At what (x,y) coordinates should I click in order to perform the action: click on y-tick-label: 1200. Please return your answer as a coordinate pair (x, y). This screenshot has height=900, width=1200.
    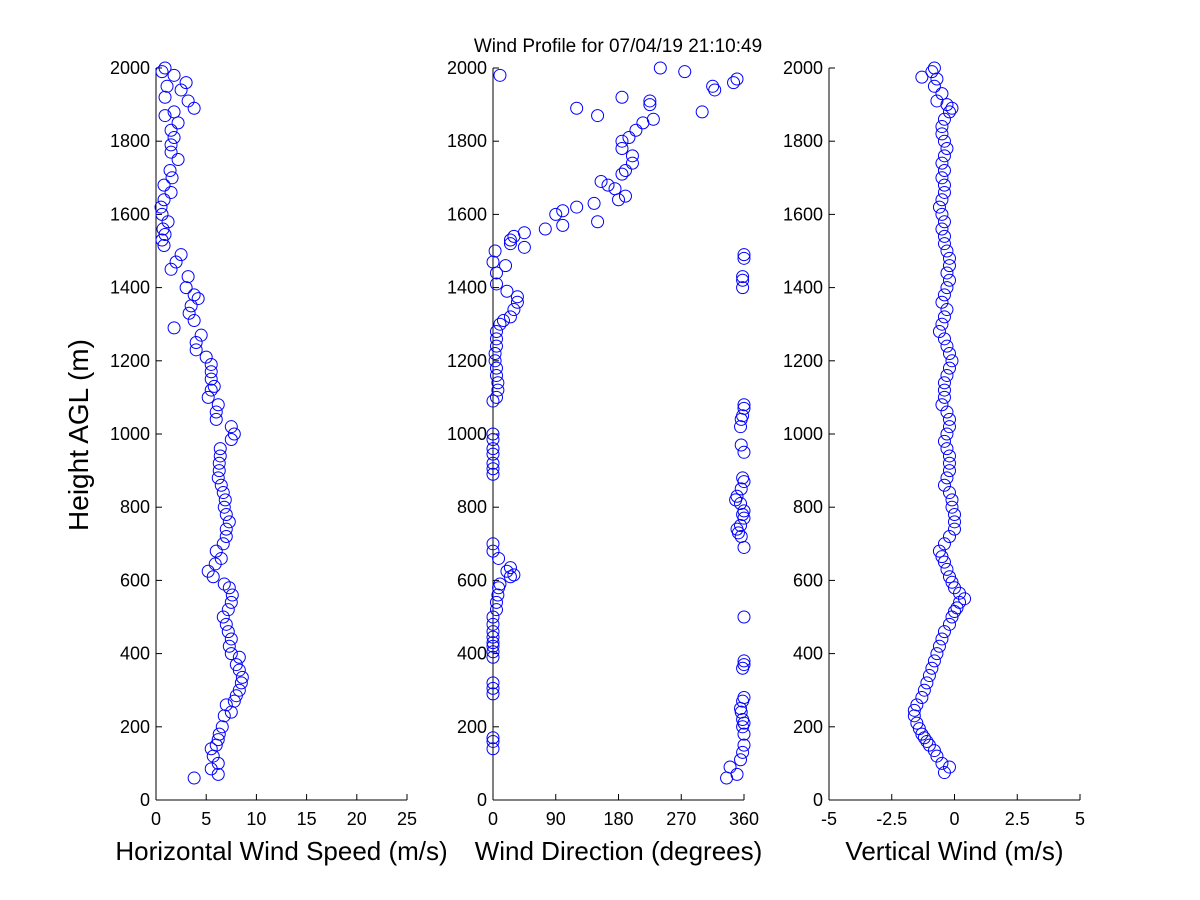
    Looking at the image, I should click on (467, 361).